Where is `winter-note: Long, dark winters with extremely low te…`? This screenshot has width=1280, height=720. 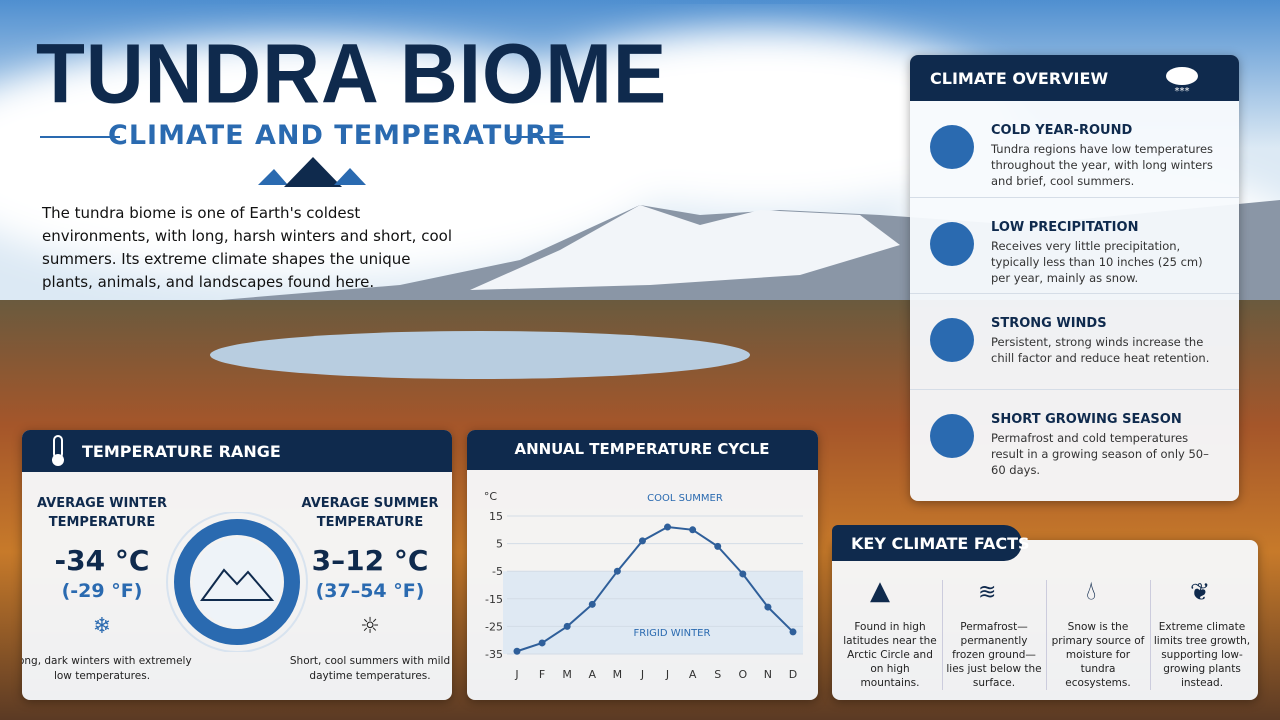 winter-note: Long, dark winters with extremely low te… is located at coordinates (107, 668).